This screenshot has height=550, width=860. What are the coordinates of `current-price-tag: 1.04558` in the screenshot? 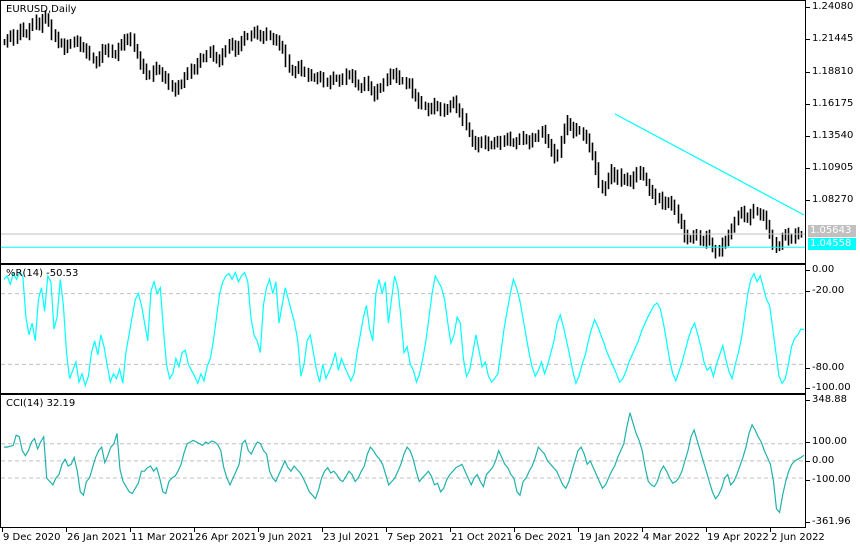 It's located at (832, 244).